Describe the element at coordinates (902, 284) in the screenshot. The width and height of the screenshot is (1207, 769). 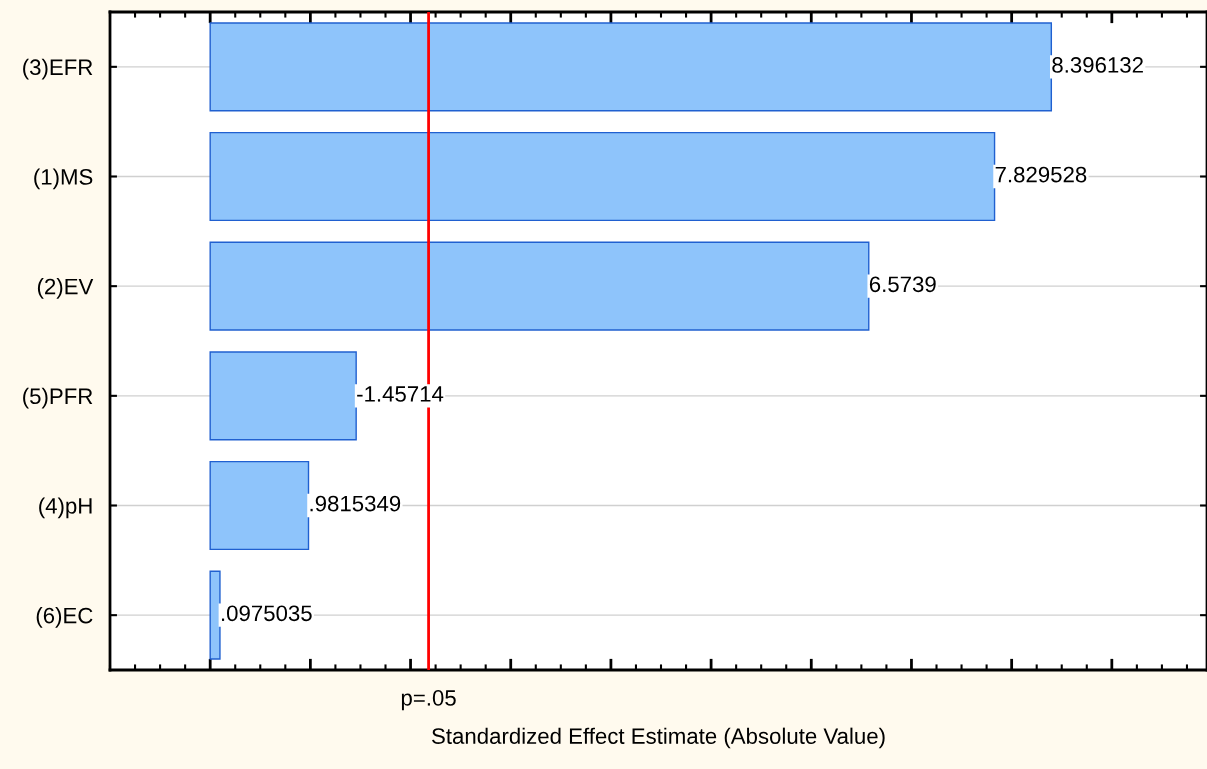
I see `data-label: 6.5739` at that location.